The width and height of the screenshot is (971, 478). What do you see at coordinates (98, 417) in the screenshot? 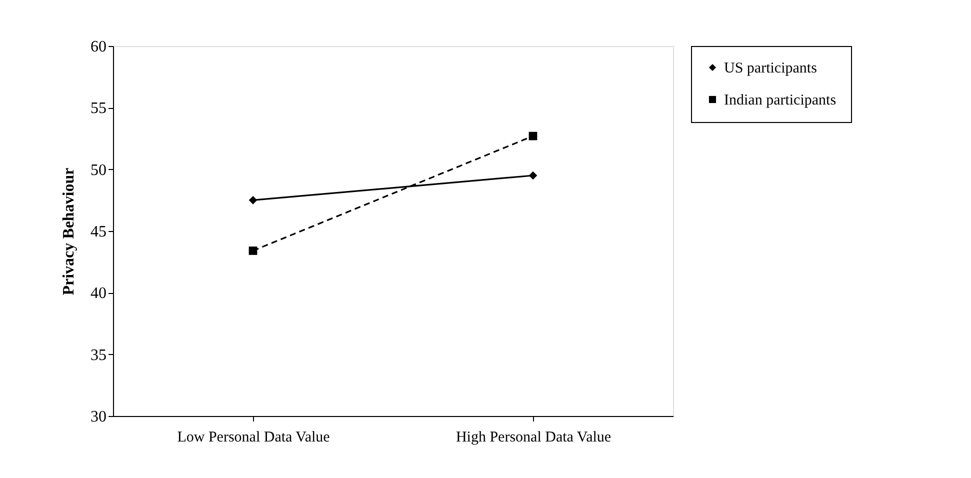
I see `y-tick-label: 30` at bounding box center [98, 417].